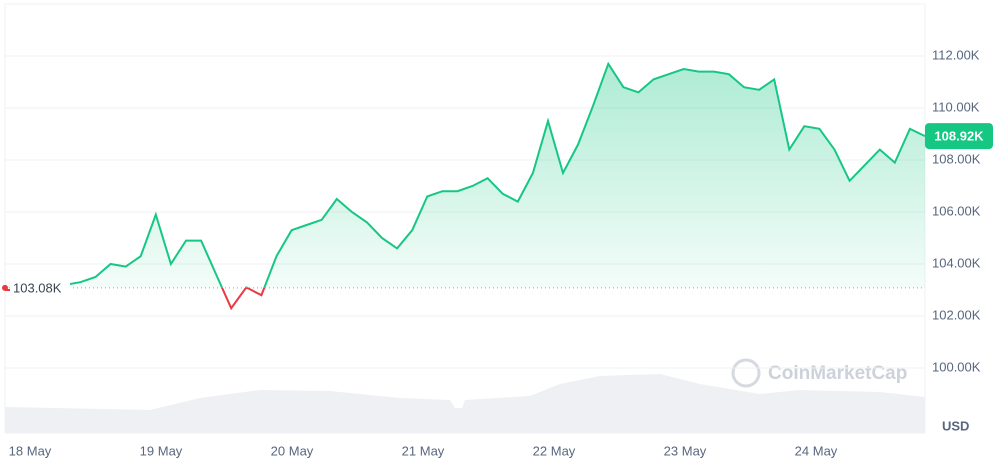  What do you see at coordinates (816, 450) in the screenshot?
I see `x-tick-label: 24 May` at bounding box center [816, 450].